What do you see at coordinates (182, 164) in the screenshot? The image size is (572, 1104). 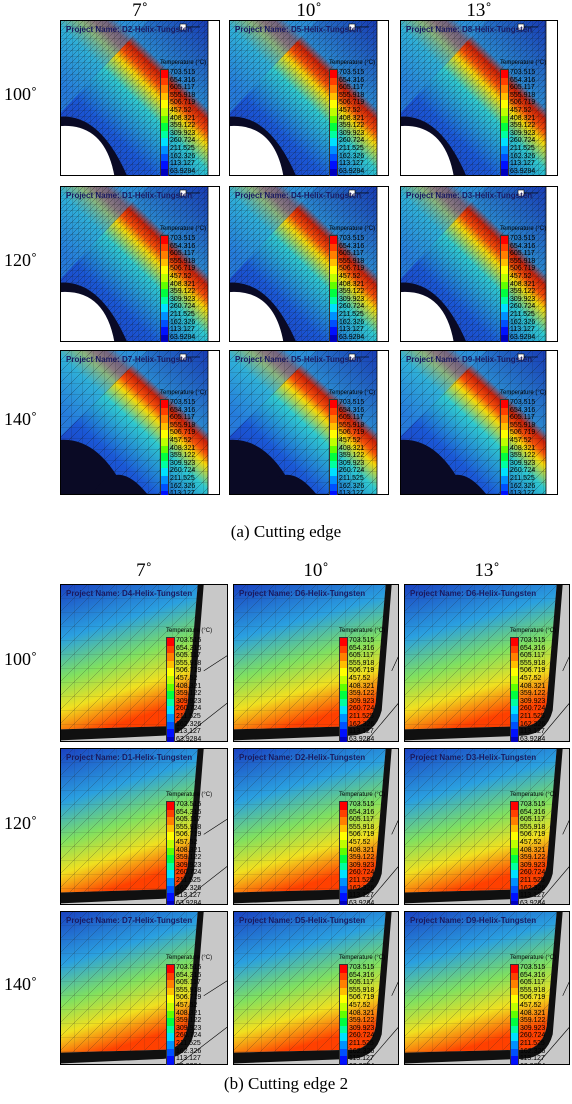 I see `legend-value: 113.127` at bounding box center [182, 164].